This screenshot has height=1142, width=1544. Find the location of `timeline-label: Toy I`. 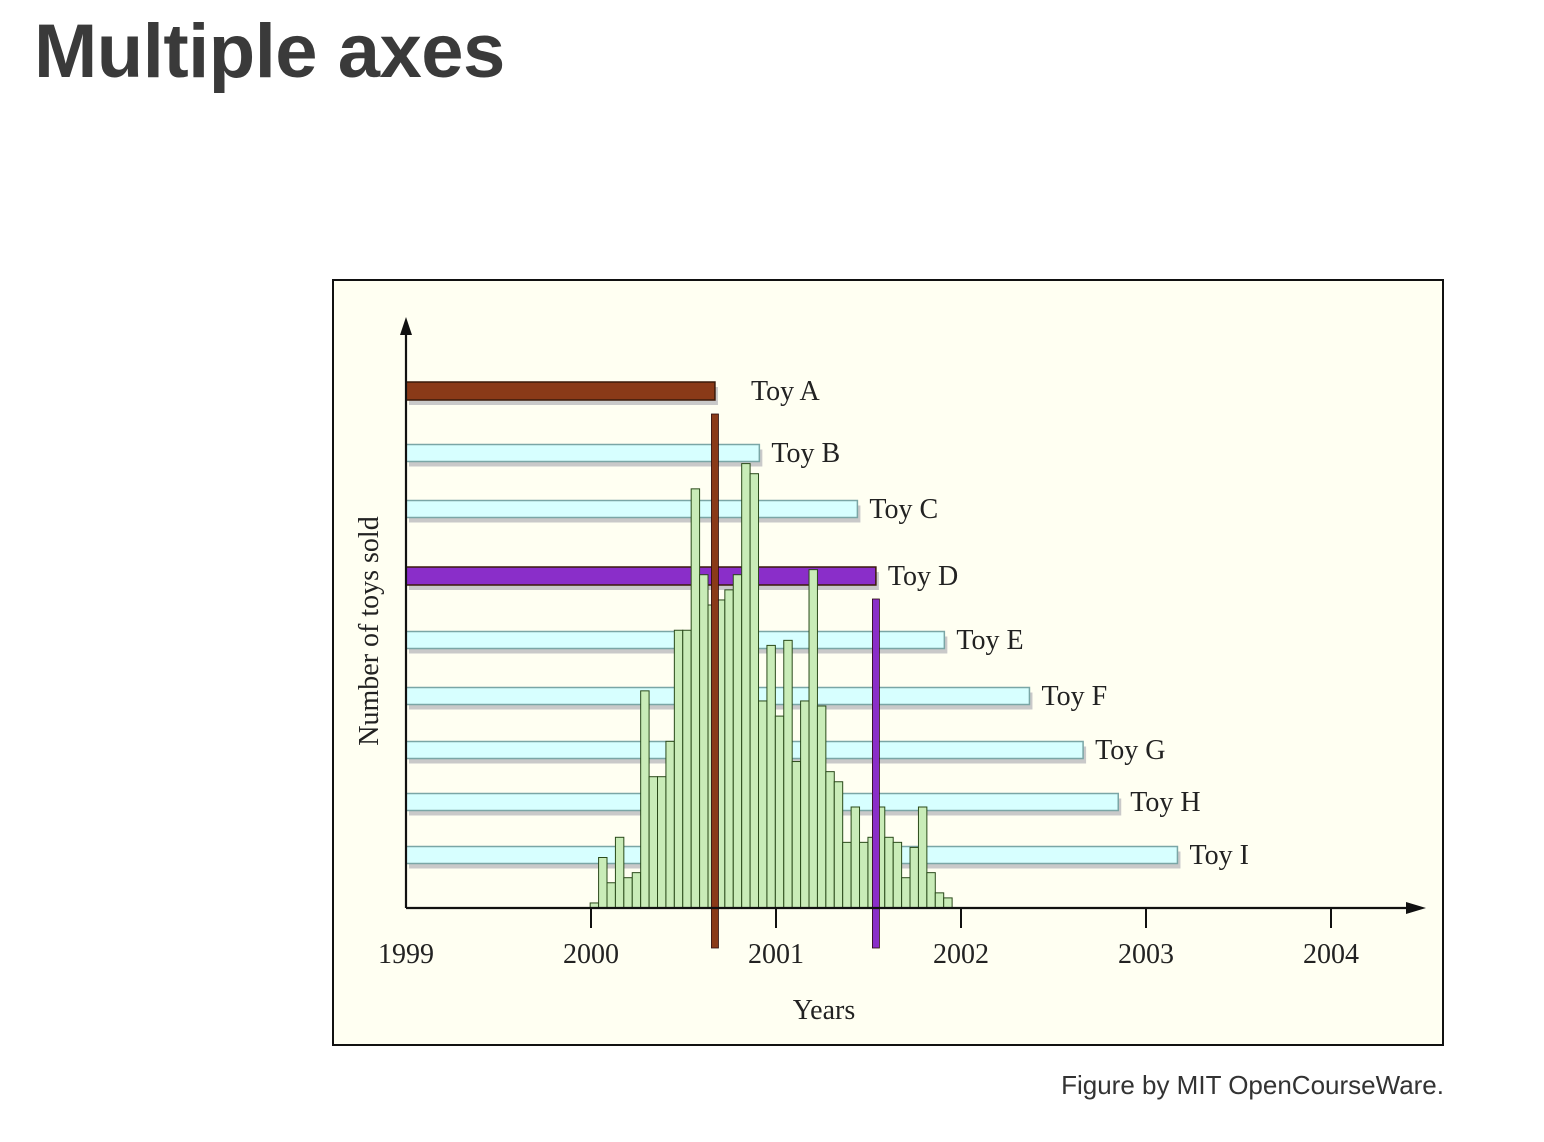

timeline-label: Toy I is located at coordinates (1218, 855).